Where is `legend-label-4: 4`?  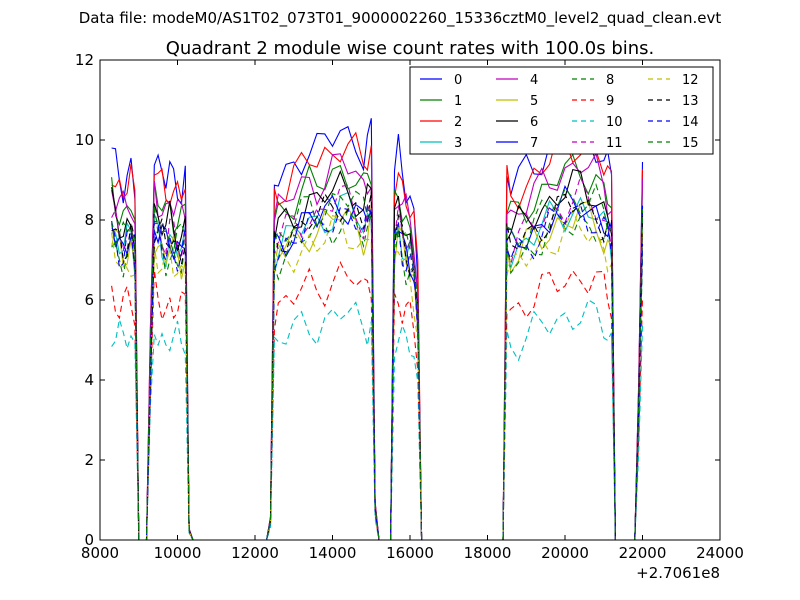 legend-label-4: 4 is located at coordinates (534, 80).